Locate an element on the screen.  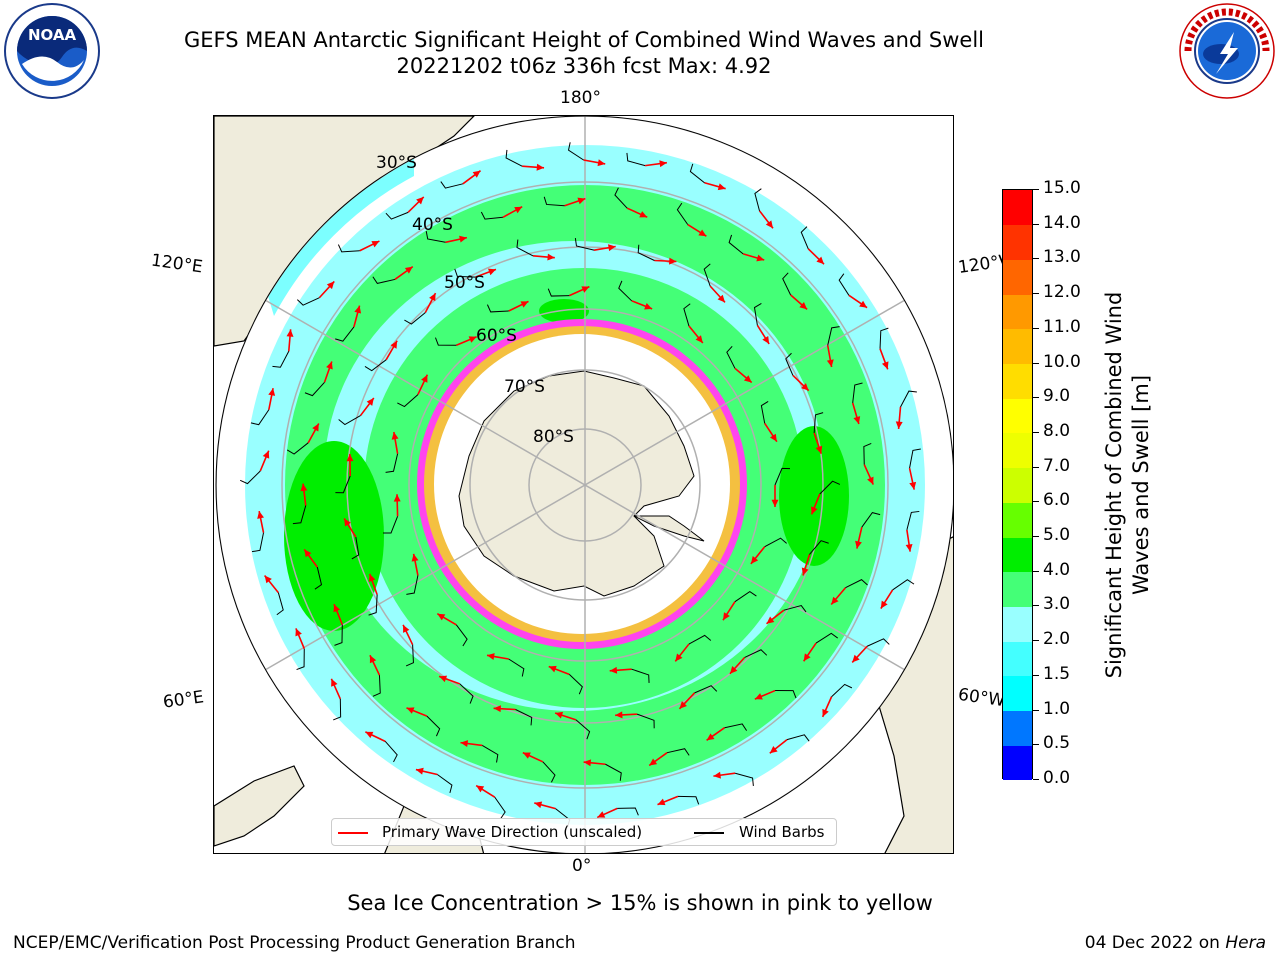
colorbar-tick-label: 6.0 is located at coordinates (1057, 500).